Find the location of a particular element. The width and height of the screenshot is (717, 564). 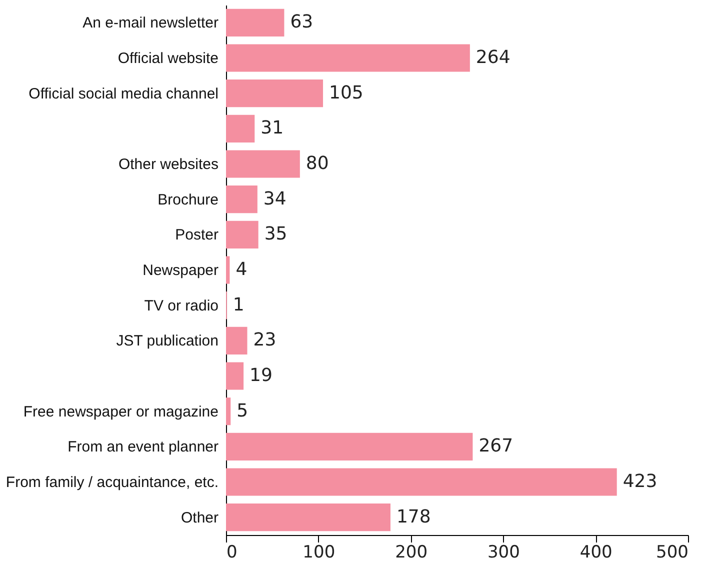

y-tick-label: Poster is located at coordinates (196, 235).